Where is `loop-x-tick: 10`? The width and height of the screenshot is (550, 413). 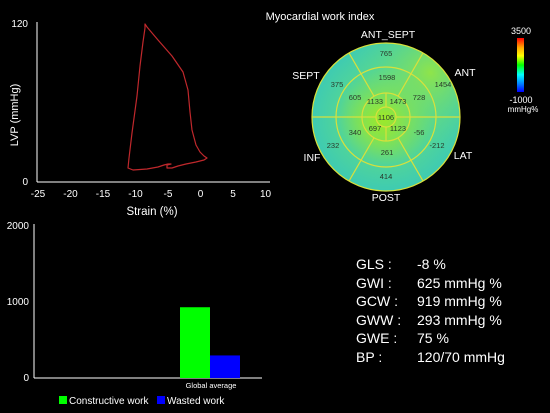 loop-x-tick: 10 is located at coordinates (266, 194).